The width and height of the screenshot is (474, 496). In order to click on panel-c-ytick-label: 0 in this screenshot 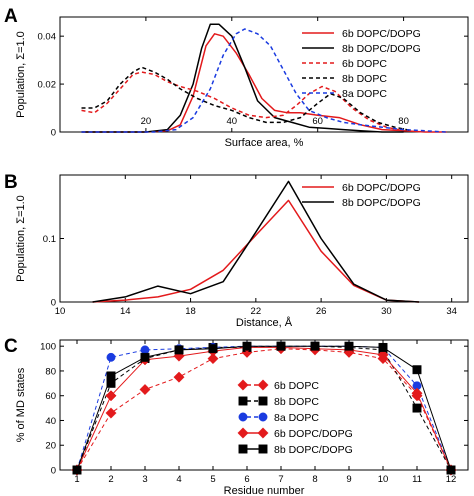, I will do `click(53, 471)`.